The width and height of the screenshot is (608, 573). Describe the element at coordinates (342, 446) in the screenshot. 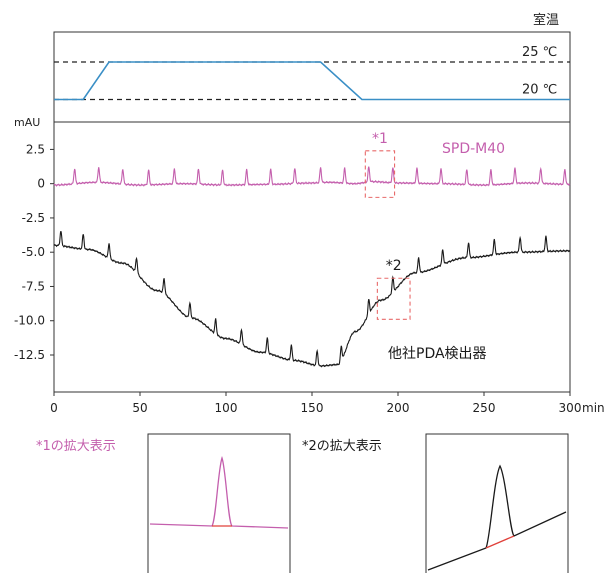

I see `inset-2-label: *2の拡大表示` at that location.